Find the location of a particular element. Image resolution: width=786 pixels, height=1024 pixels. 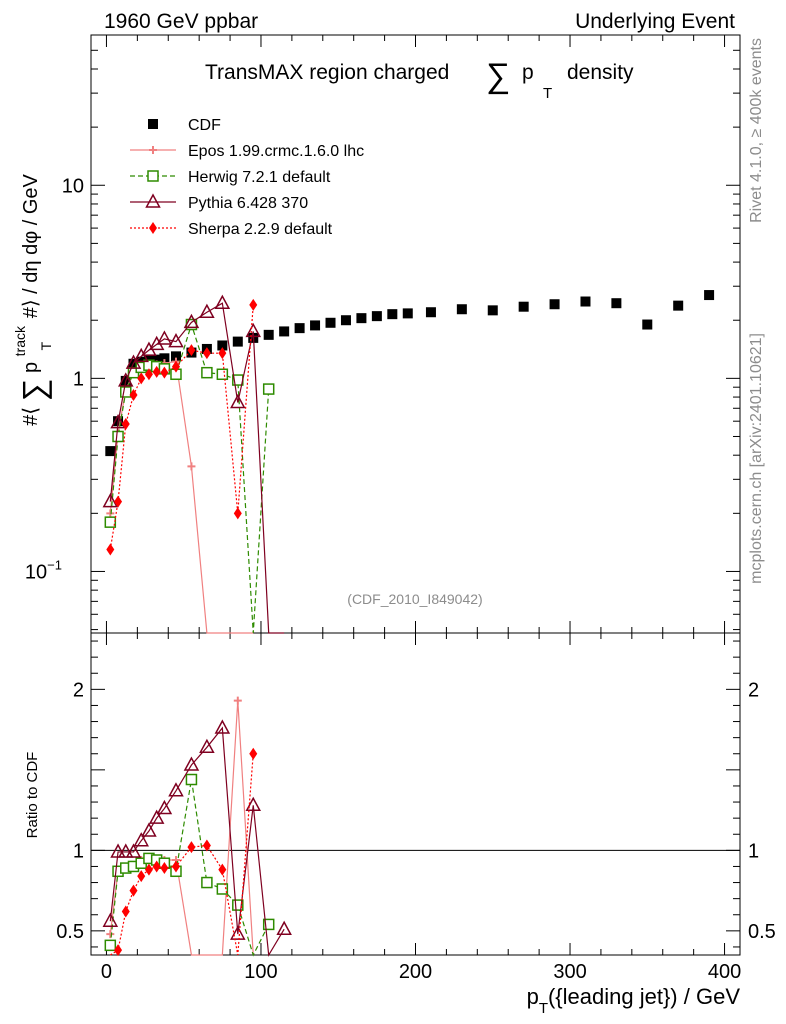

legend-label-sherpa: Sherpa 2.2.9 default is located at coordinates (260, 229).